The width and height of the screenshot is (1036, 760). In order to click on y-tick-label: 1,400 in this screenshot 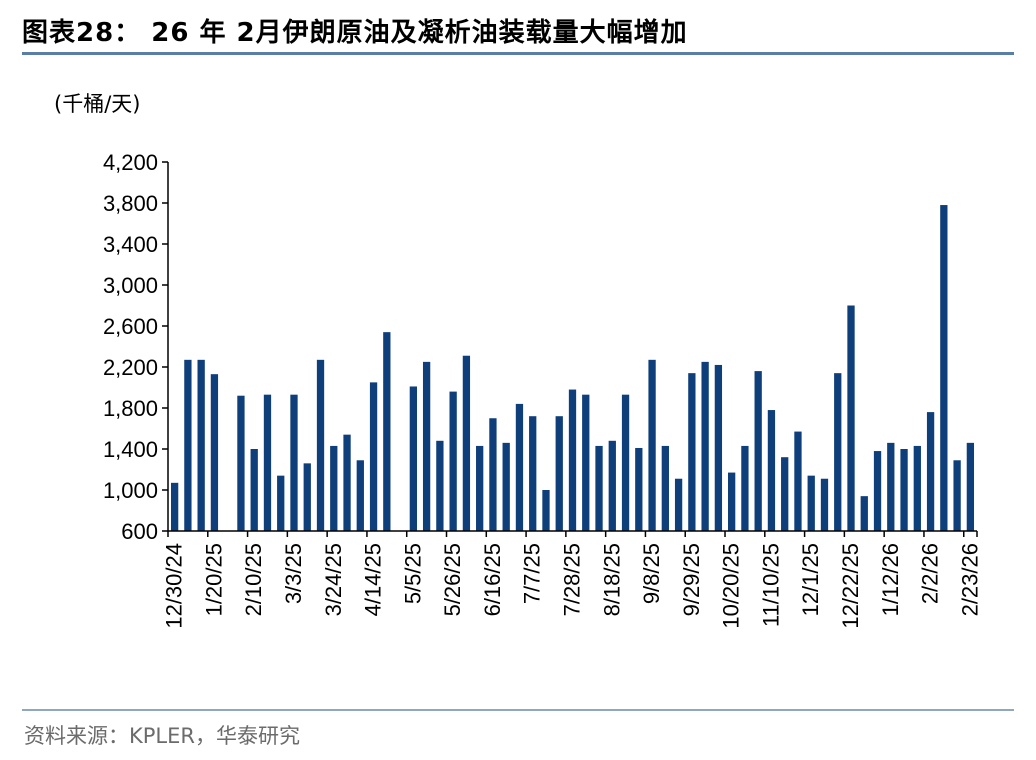, I will do `click(130, 449)`.